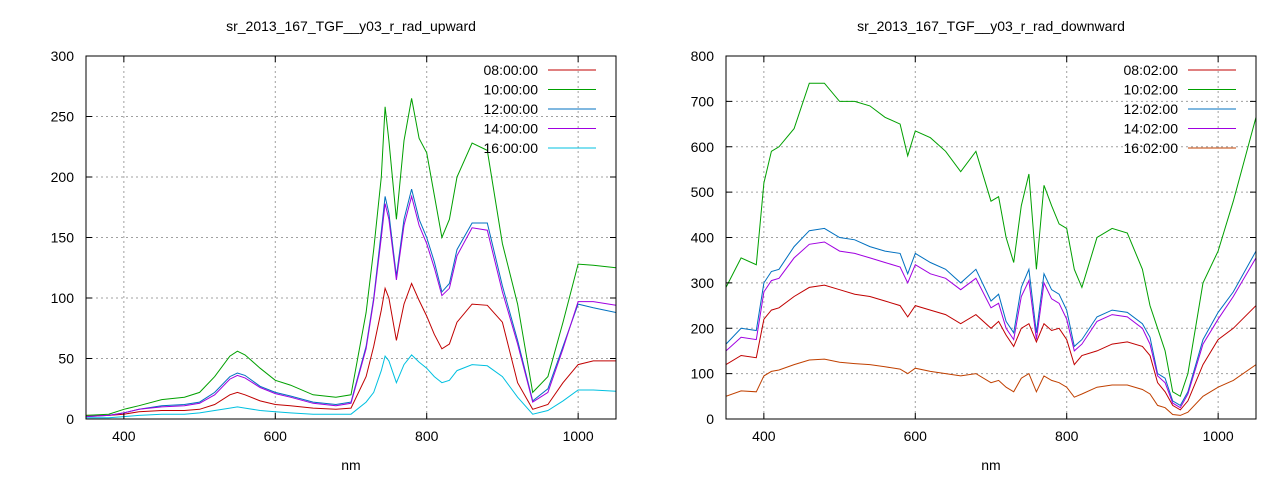  What do you see at coordinates (703, 192) in the screenshot?
I see `y-tick-label: 500` at bounding box center [703, 192].